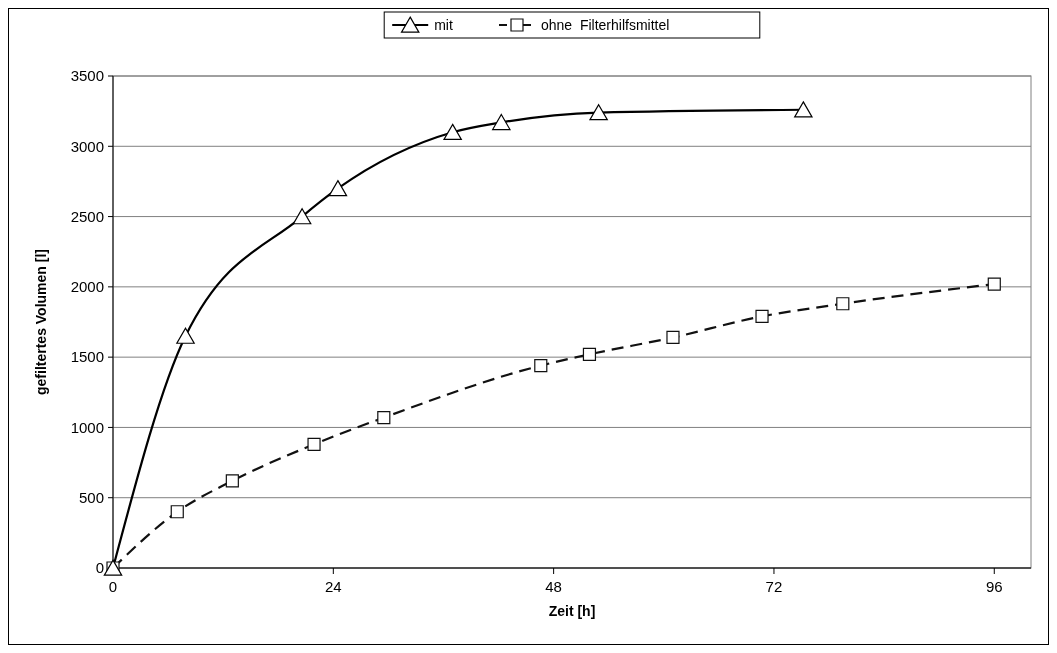 The image size is (1057, 653). Describe the element at coordinates (553, 586) in the screenshot. I see `x-tick-label: 48` at that location.